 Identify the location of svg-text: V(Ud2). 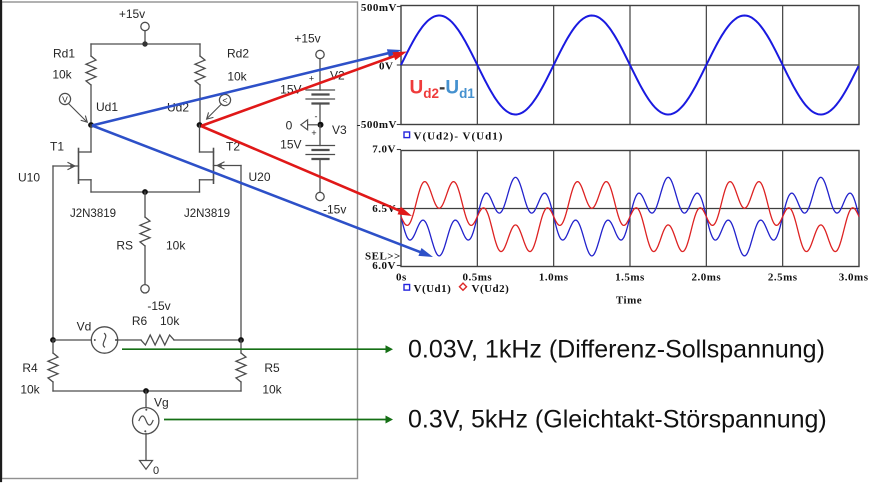
(491, 289).